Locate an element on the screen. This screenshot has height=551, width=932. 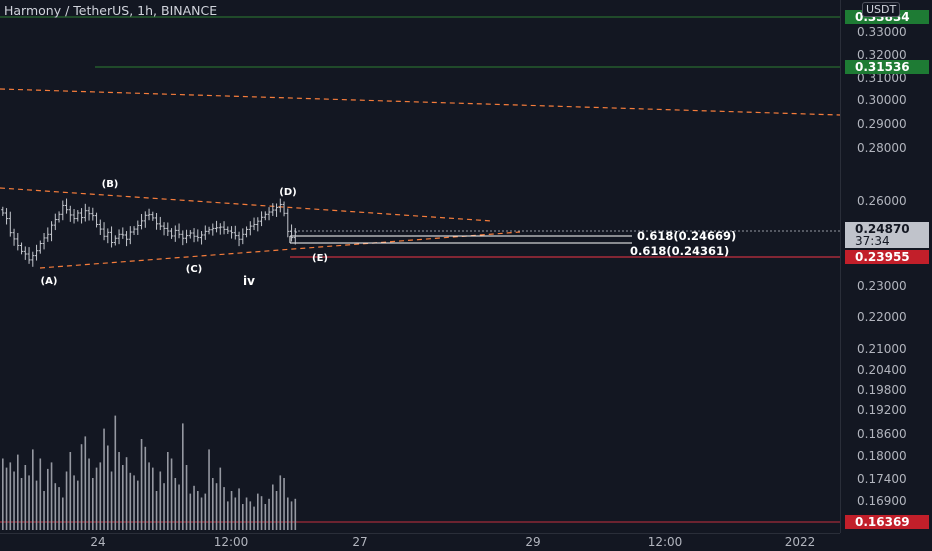
price-tick: 0.28000 is located at coordinates (882, 148).